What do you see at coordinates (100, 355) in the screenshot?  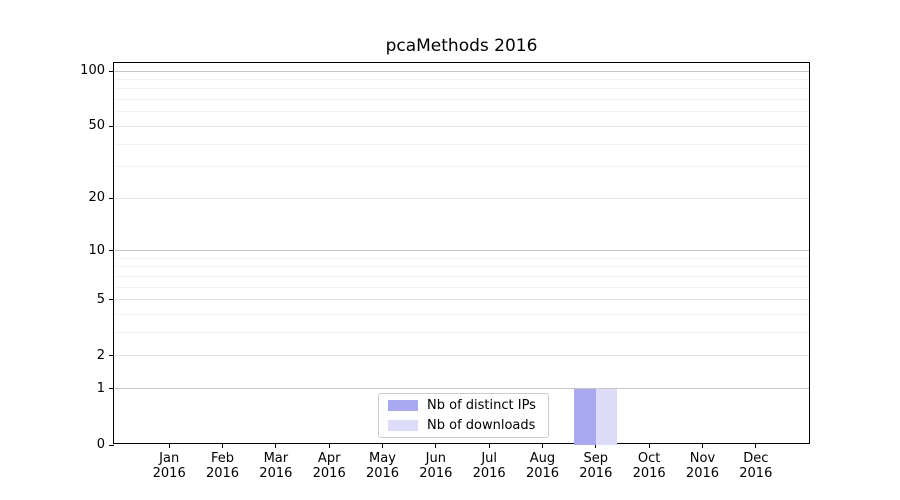 I see `y-tick-label: 2` at bounding box center [100, 355].